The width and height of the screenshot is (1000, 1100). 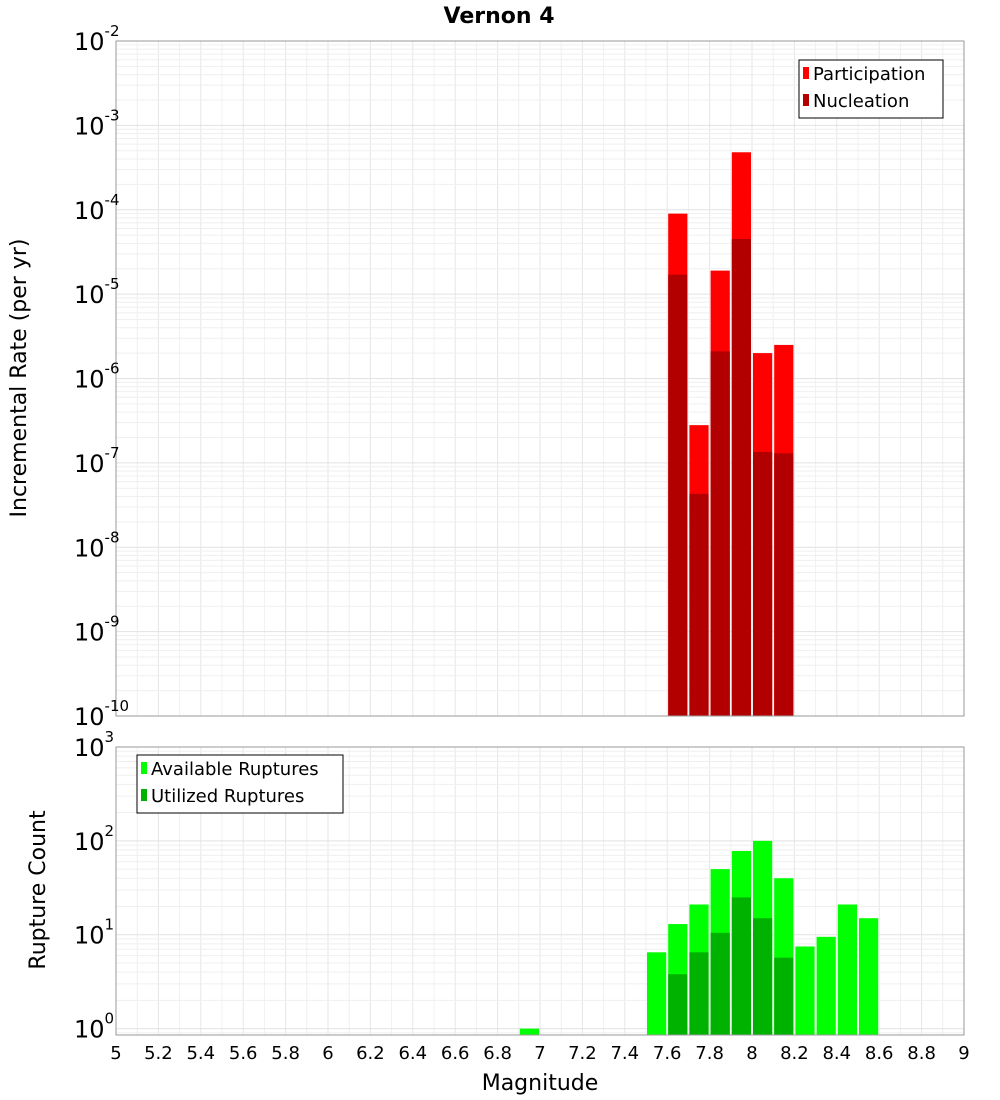 I want to click on x-tick-label: 6, so click(x=327, y=1053).